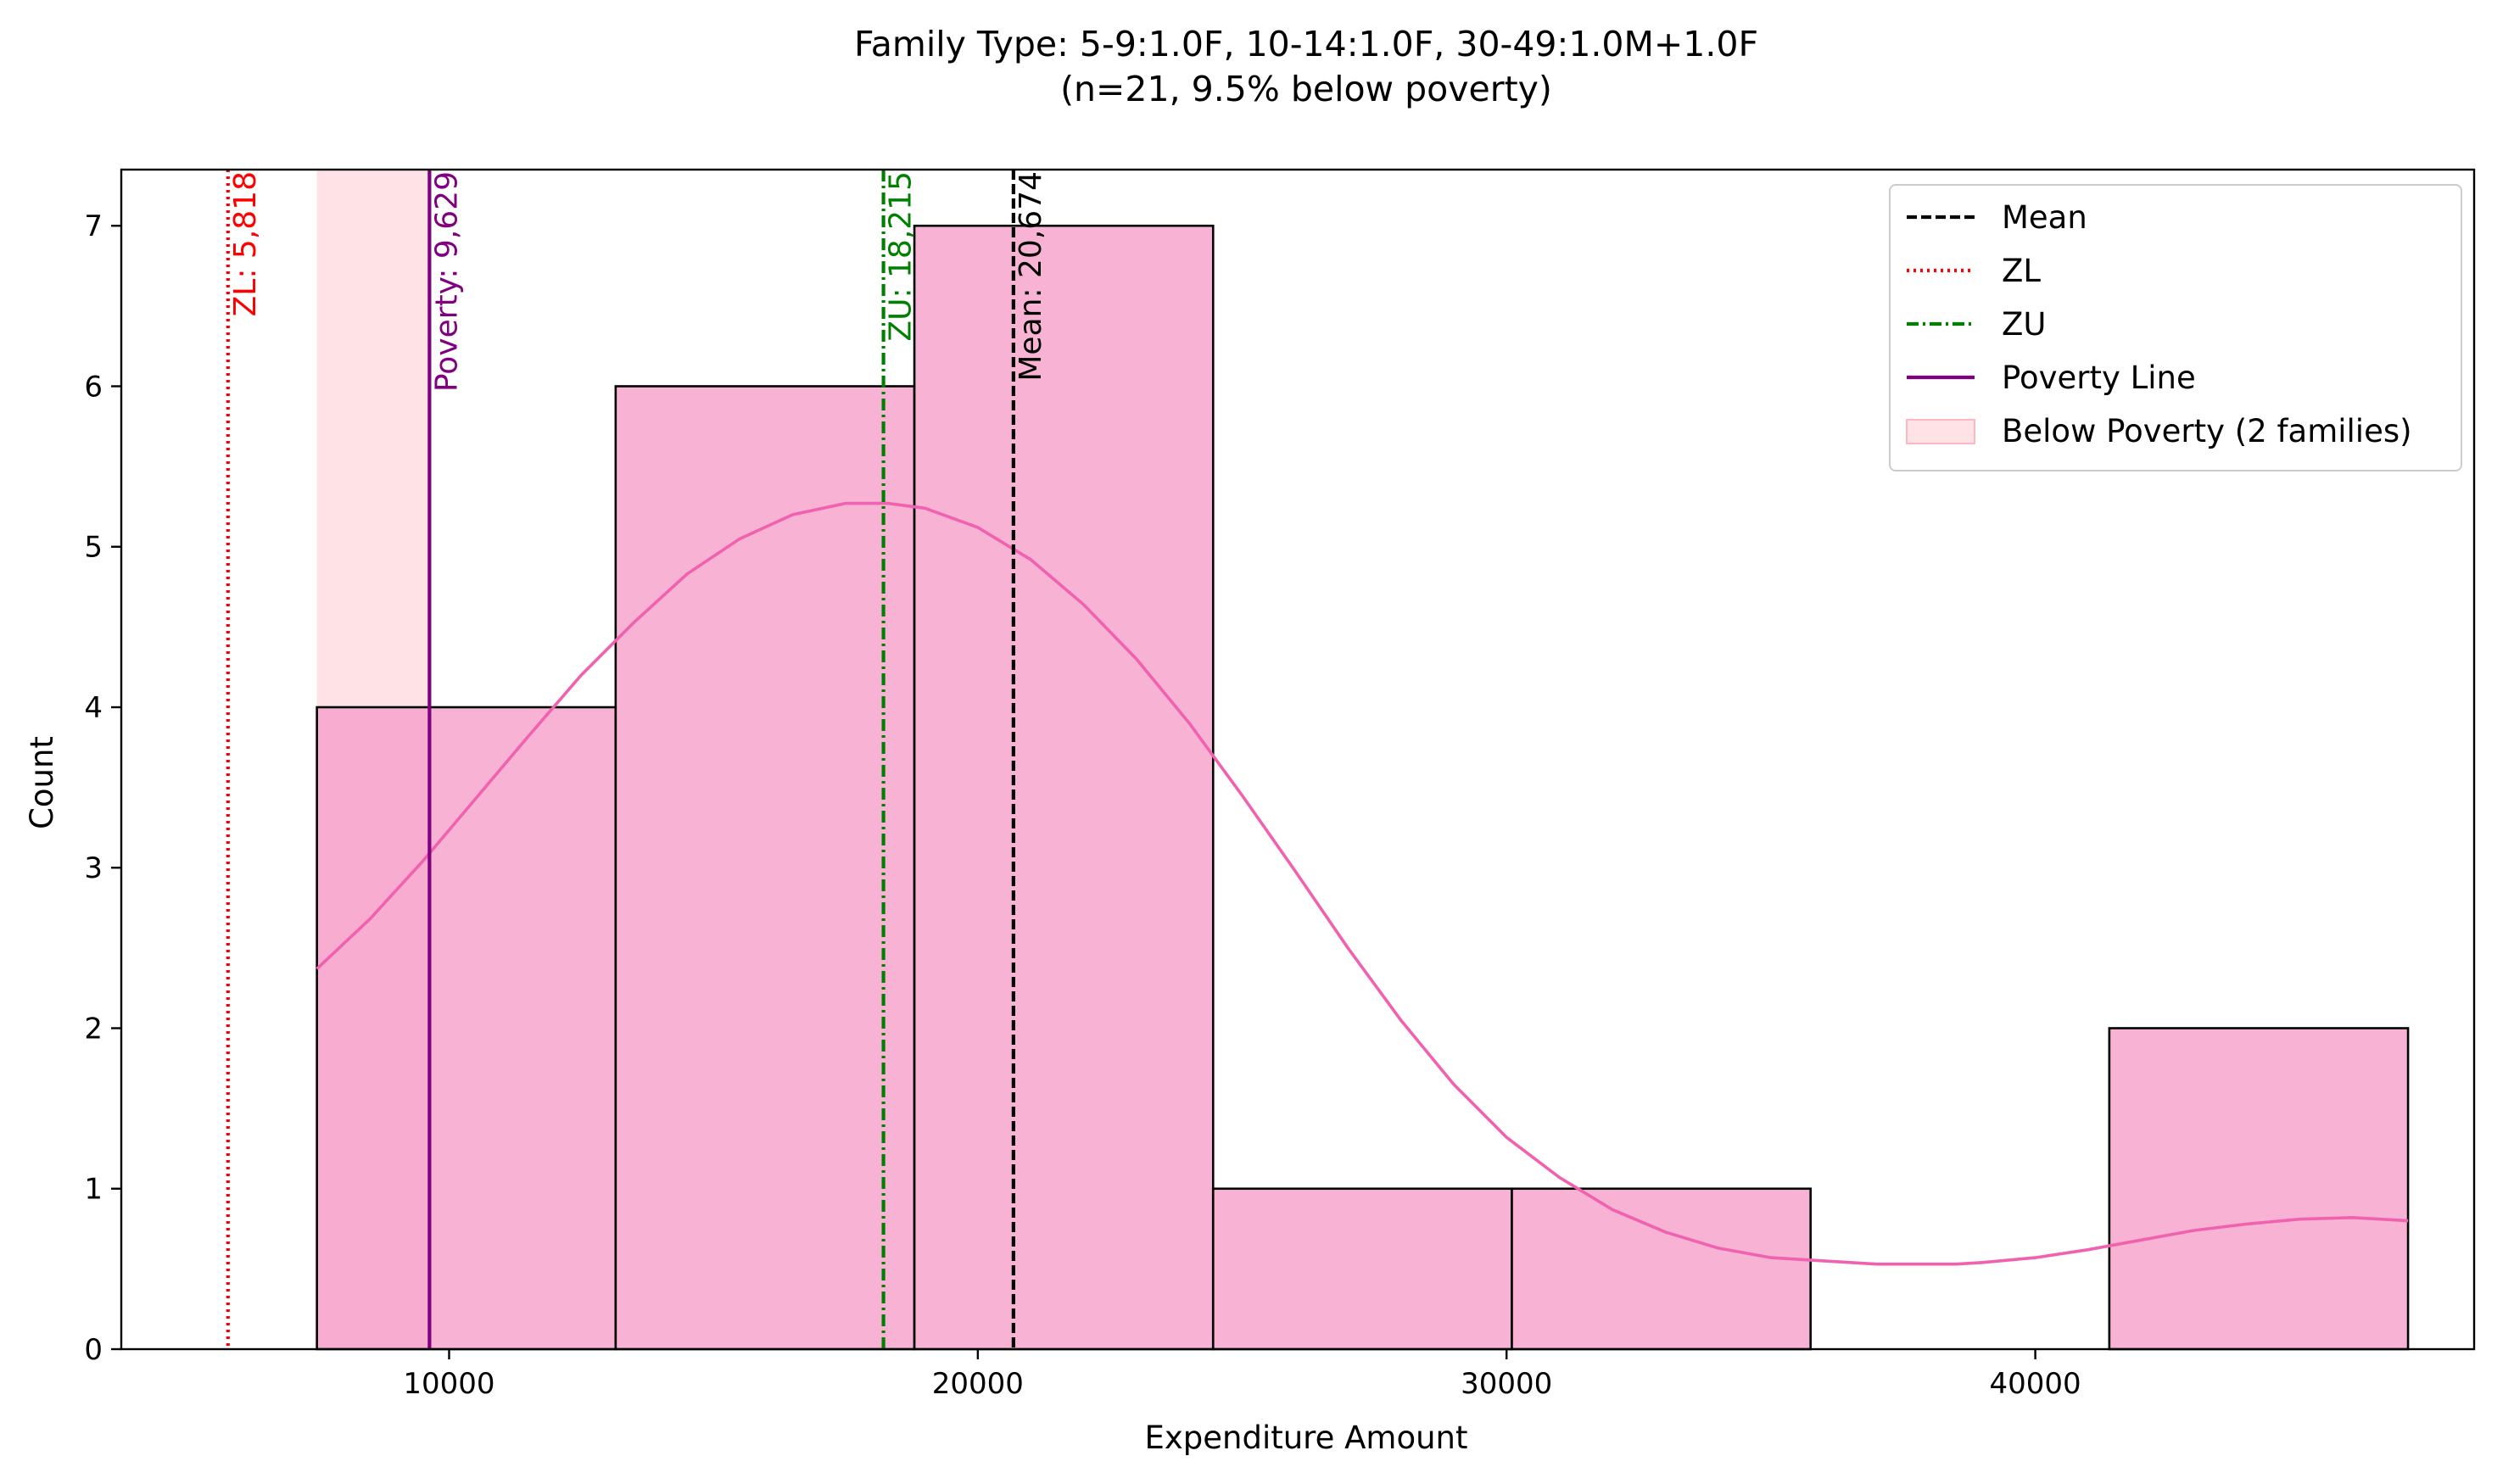 Image resolution: width=2514 pixels, height=1484 pixels. I want to click on y-tick-label-7: 7, so click(93, 226).